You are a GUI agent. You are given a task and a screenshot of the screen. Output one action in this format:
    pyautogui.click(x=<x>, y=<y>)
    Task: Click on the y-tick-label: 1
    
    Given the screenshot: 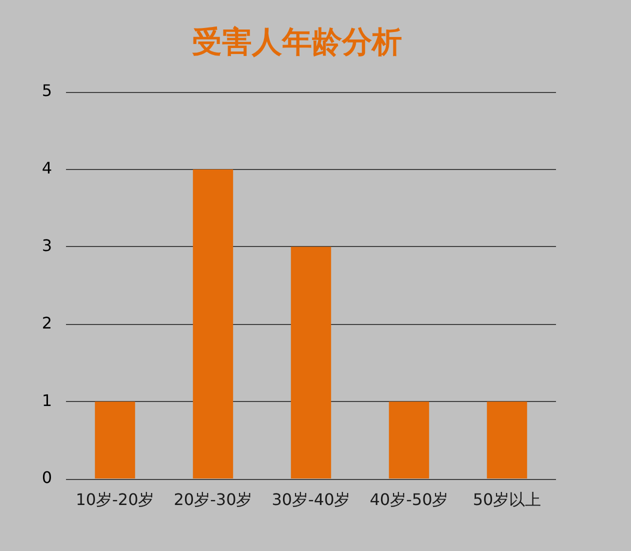 What is the action you would take?
    pyautogui.click(x=47, y=400)
    